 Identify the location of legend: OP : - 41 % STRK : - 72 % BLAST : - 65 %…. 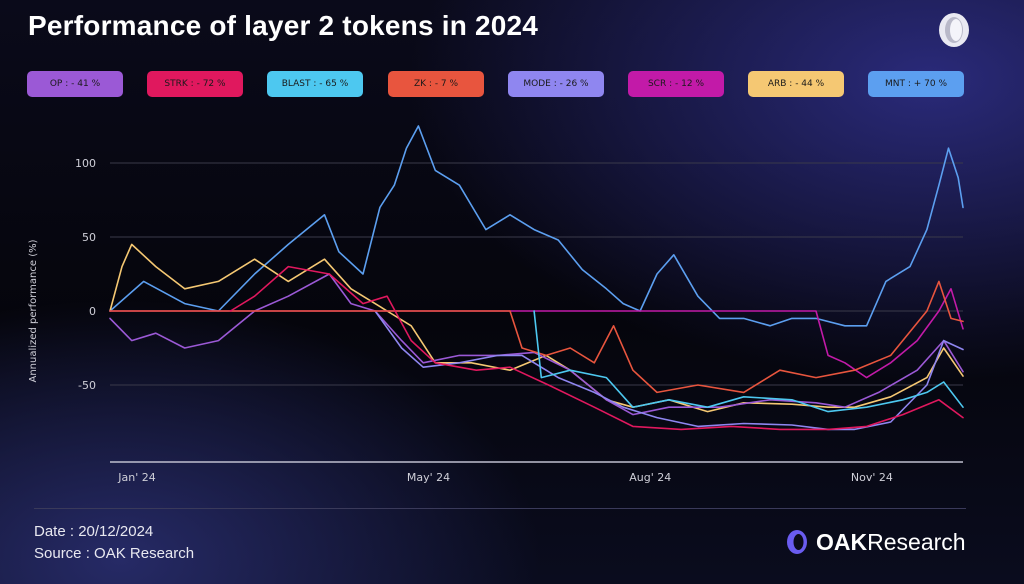
(512, 84).